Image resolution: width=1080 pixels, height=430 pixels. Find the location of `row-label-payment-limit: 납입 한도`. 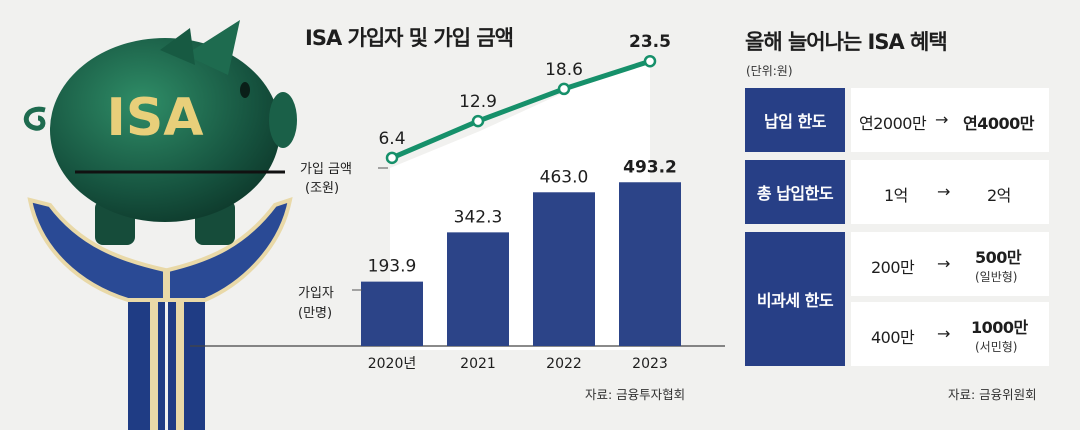

row-label-payment-limit: 납입 한도 is located at coordinates (795, 120).